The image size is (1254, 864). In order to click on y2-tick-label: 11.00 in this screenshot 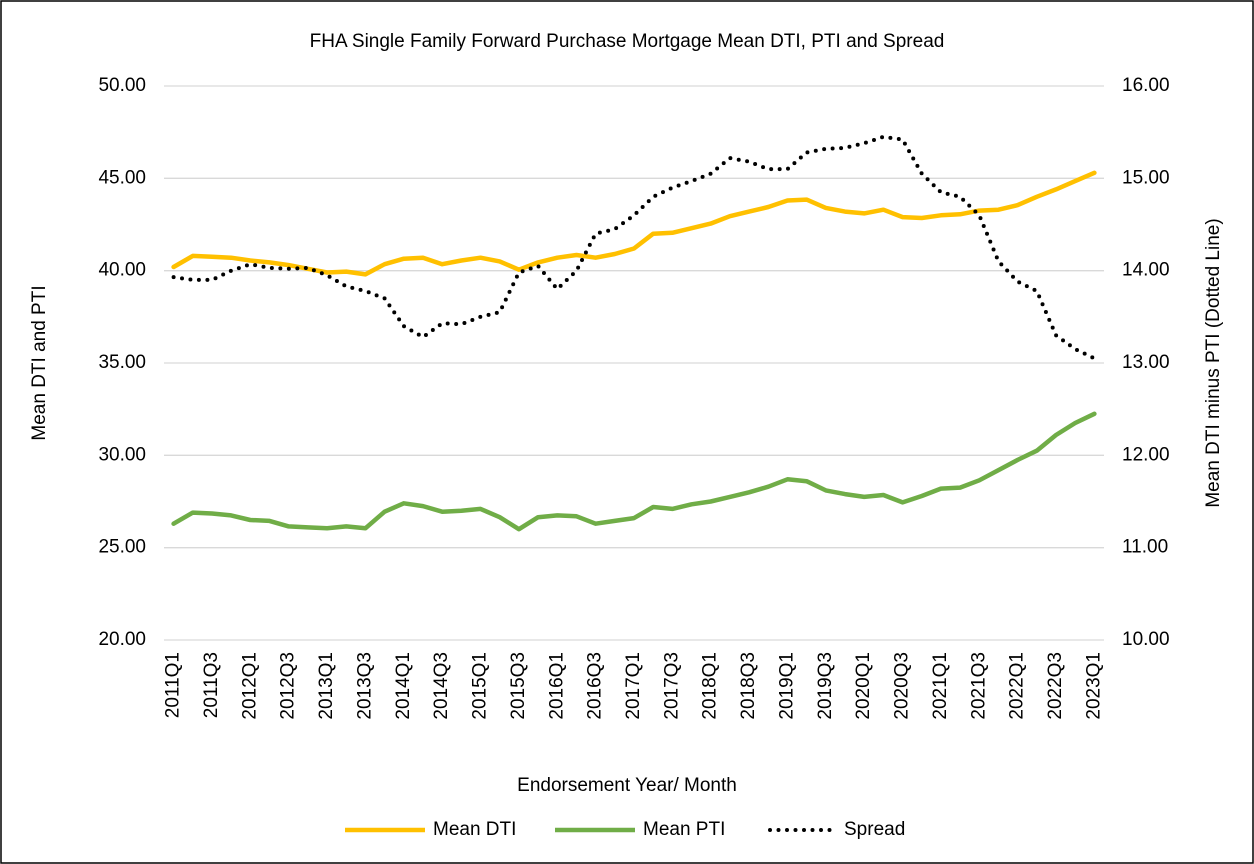, I will do `click(1145, 547)`.